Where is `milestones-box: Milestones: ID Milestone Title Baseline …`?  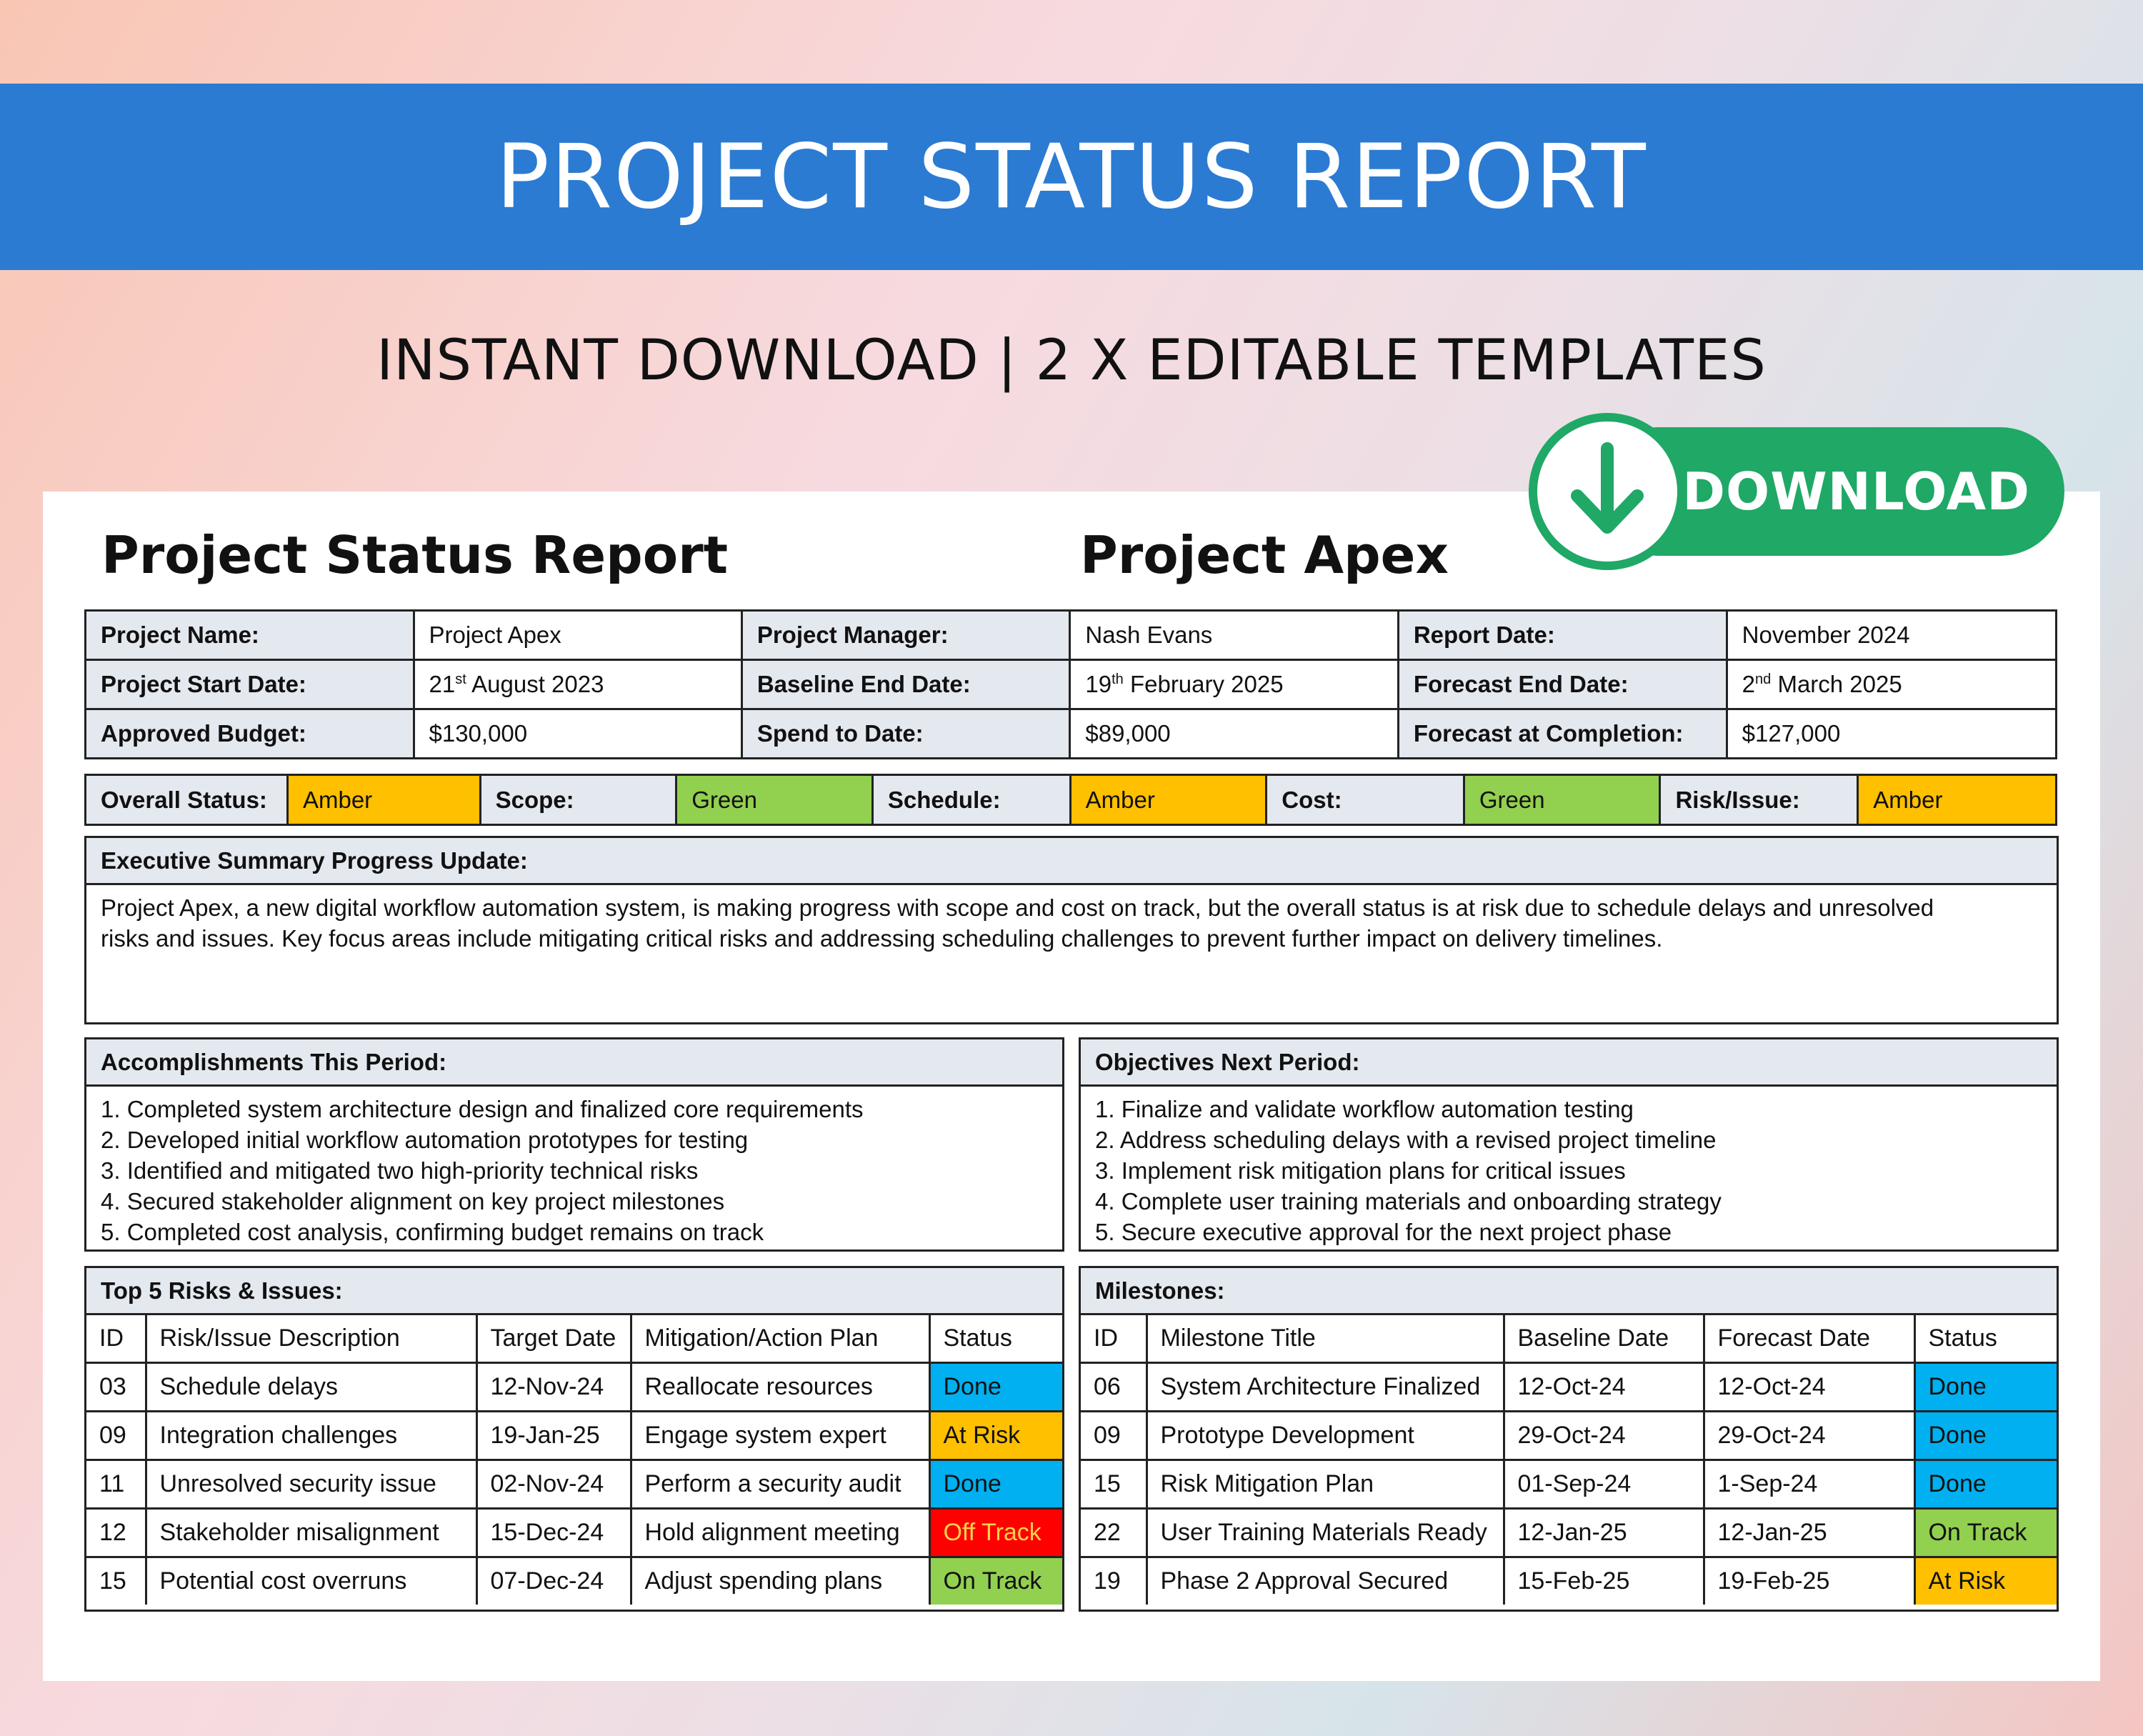
milestones-box: Milestones: ID Milestone Title Baseline … is located at coordinates (1569, 1439).